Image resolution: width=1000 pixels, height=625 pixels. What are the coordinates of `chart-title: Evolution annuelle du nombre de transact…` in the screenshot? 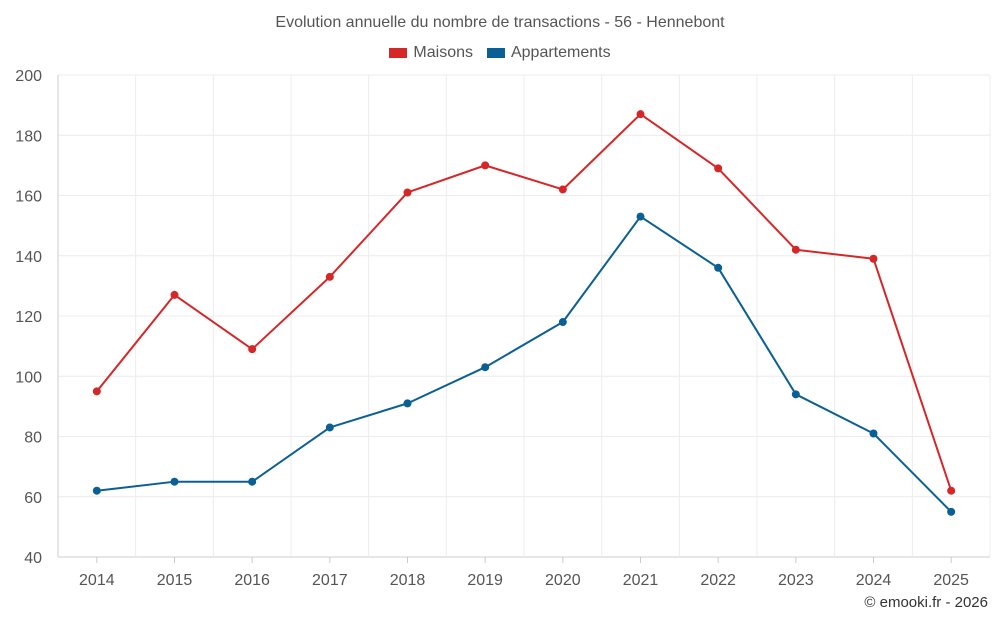 It's located at (500, 22).